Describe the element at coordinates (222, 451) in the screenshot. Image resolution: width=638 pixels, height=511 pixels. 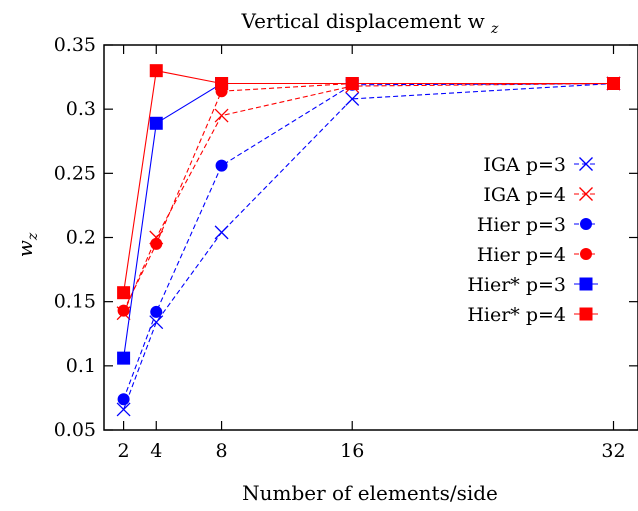
I see `x-tick-label: 8` at that location.